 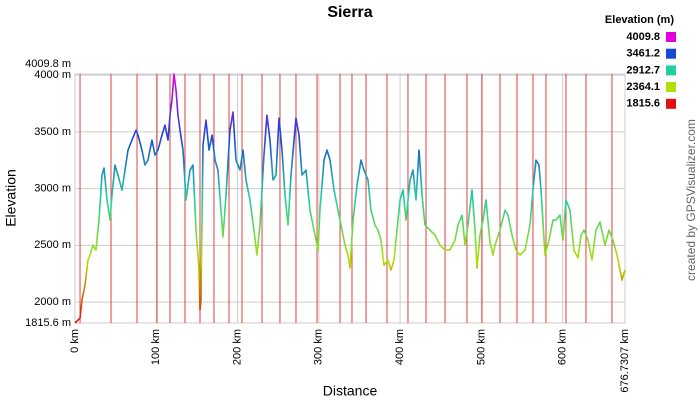 What do you see at coordinates (481, 347) in the screenshot?
I see `x-tick-label: 500 km` at bounding box center [481, 347].